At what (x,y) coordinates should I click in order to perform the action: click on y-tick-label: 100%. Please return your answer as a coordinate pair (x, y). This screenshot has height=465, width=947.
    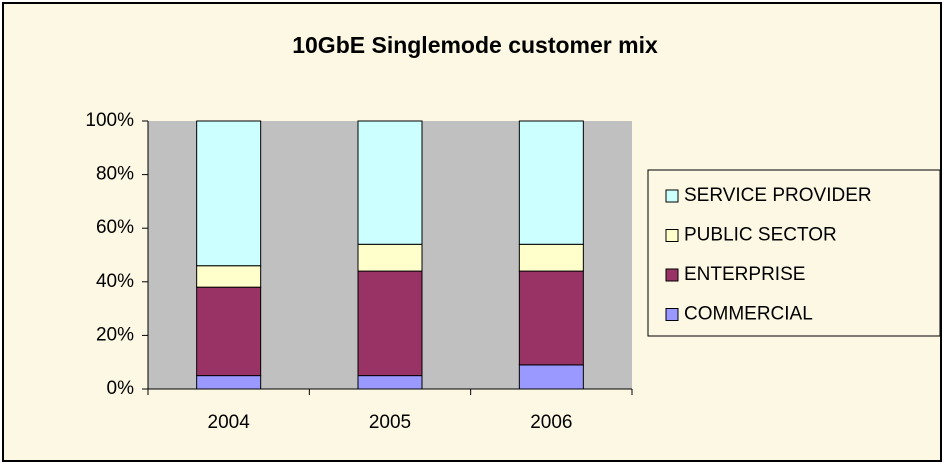
    Looking at the image, I should click on (109, 120).